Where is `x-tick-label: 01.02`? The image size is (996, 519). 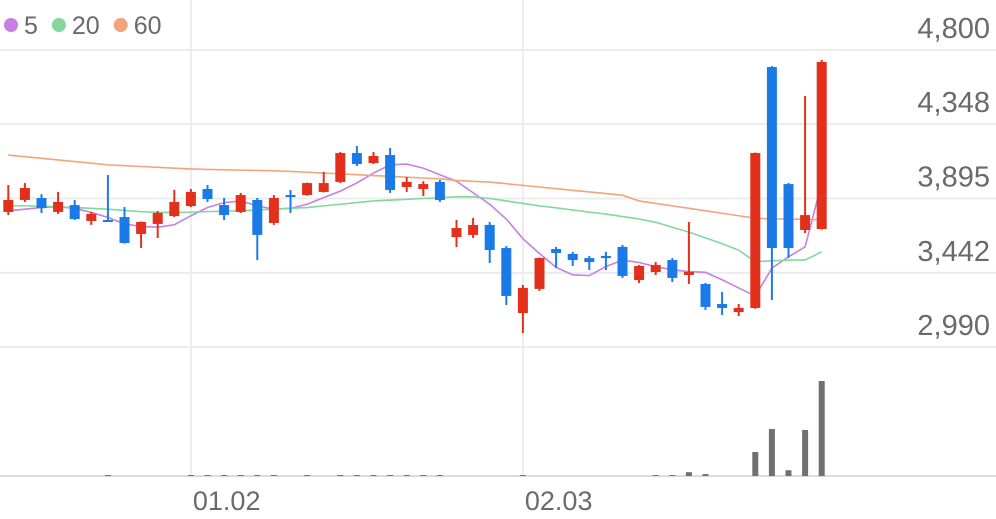 x-tick-label: 01.02 is located at coordinates (227, 501).